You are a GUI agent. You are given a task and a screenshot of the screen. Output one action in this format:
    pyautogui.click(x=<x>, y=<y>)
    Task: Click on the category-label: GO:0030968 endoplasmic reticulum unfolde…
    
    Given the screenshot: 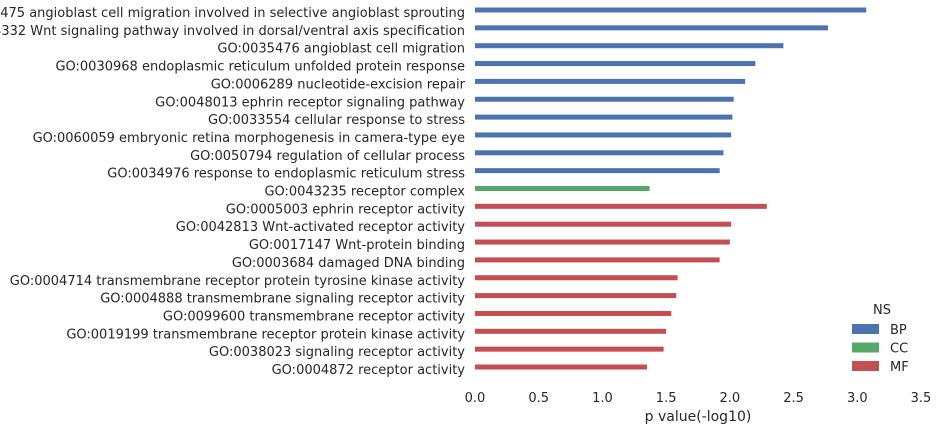 What is the action you would take?
    pyautogui.click(x=260, y=67)
    